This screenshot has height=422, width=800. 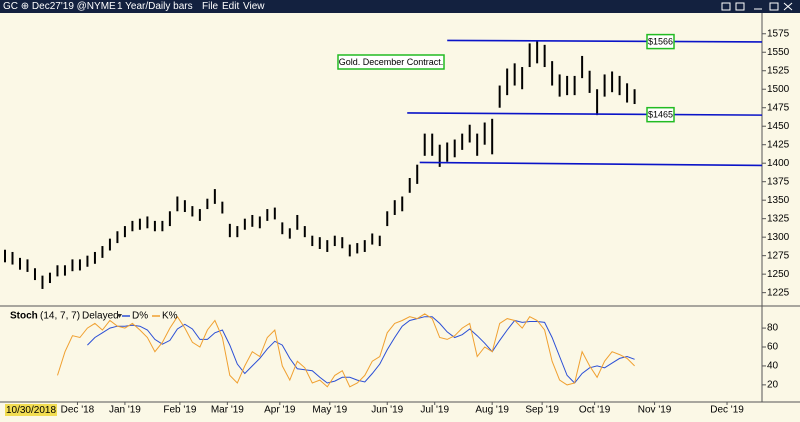 I want to click on x-tick-label: Dec '18, so click(x=78, y=410).